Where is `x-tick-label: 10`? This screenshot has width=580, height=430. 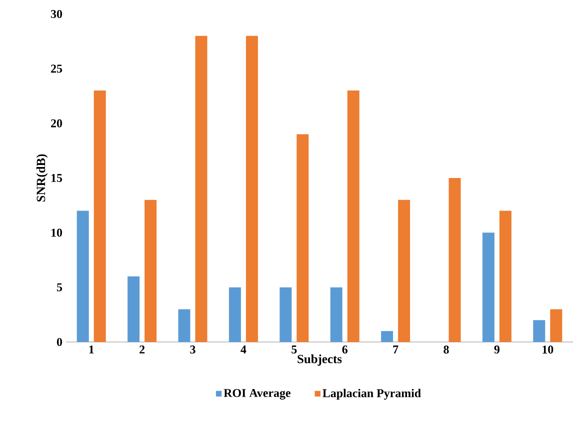
x-tick-label: 10 is located at coordinates (548, 350).